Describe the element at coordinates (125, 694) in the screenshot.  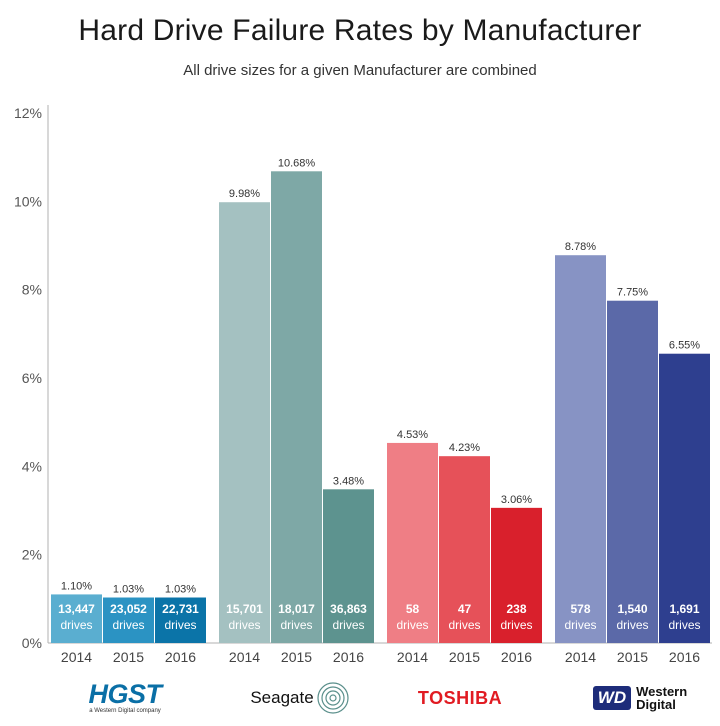
I see `hgst-logo-wordmark: HGST` at that location.